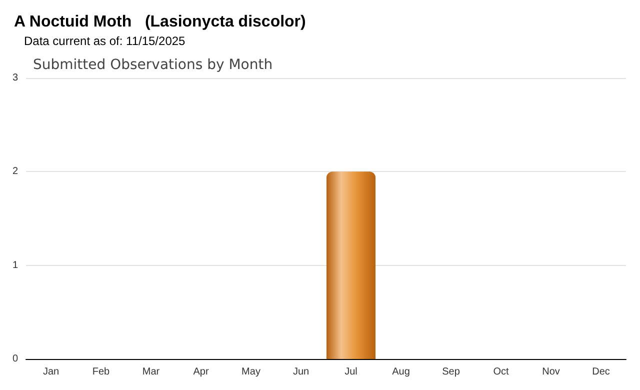  I want to click on x-tick-label: Sep, so click(451, 372).